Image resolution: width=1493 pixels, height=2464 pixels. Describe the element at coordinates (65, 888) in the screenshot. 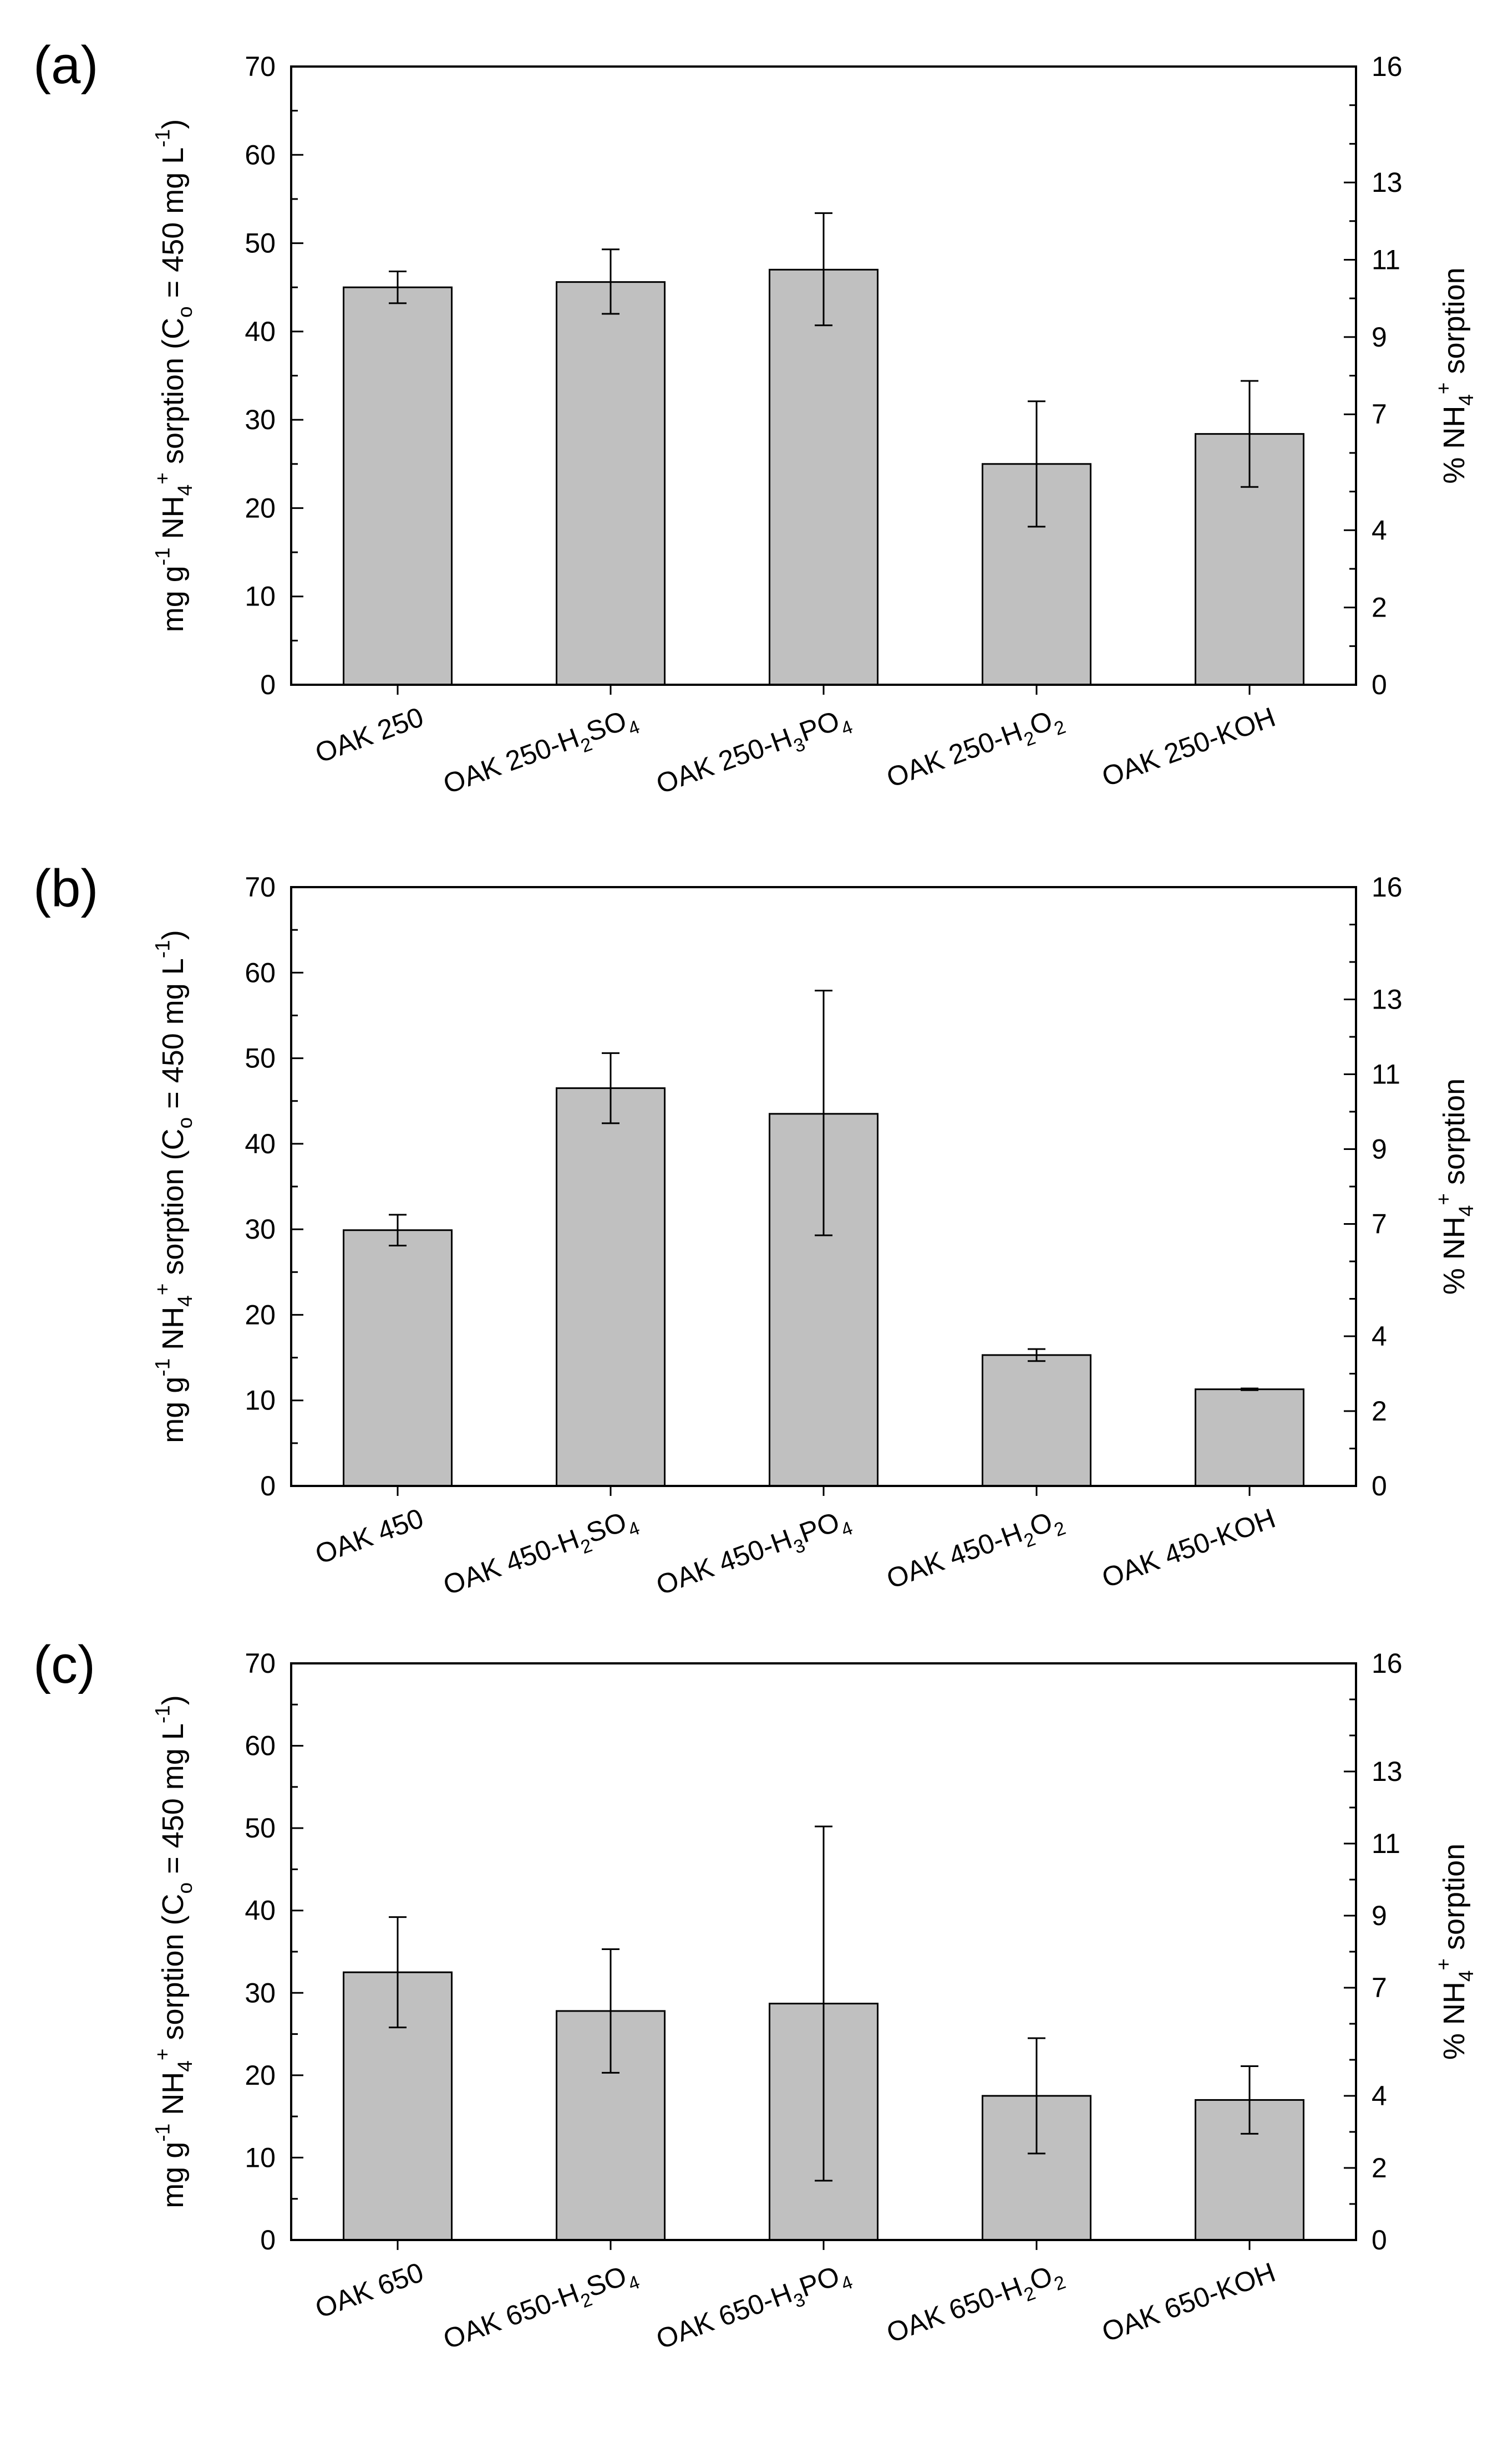

I see `panel-label: (b)` at that location.